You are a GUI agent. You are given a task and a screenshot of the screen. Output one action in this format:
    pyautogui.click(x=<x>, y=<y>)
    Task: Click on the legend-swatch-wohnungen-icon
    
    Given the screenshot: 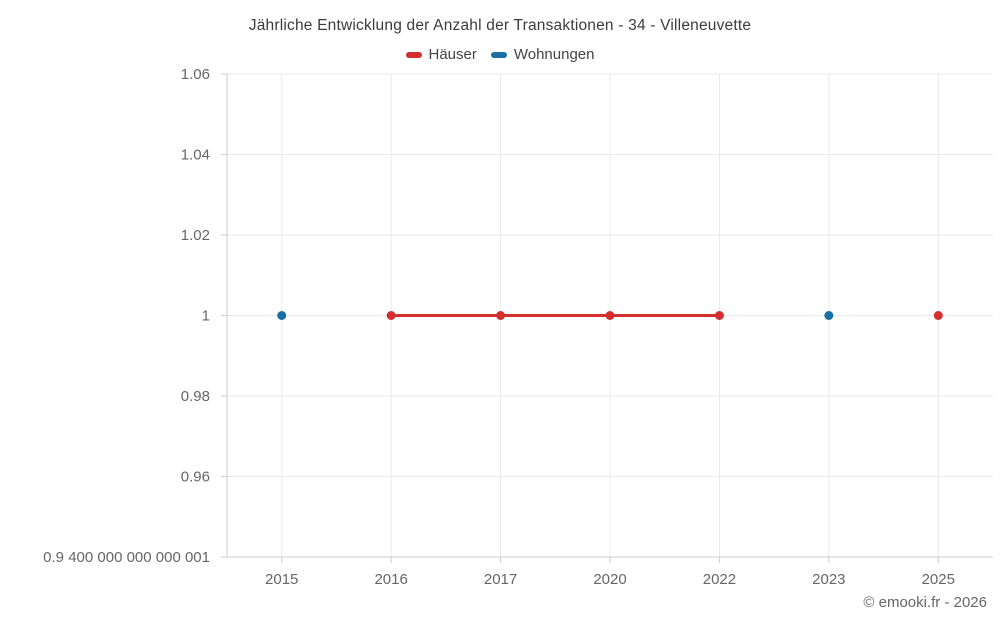 What is the action you would take?
    pyautogui.click(x=498, y=54)
    